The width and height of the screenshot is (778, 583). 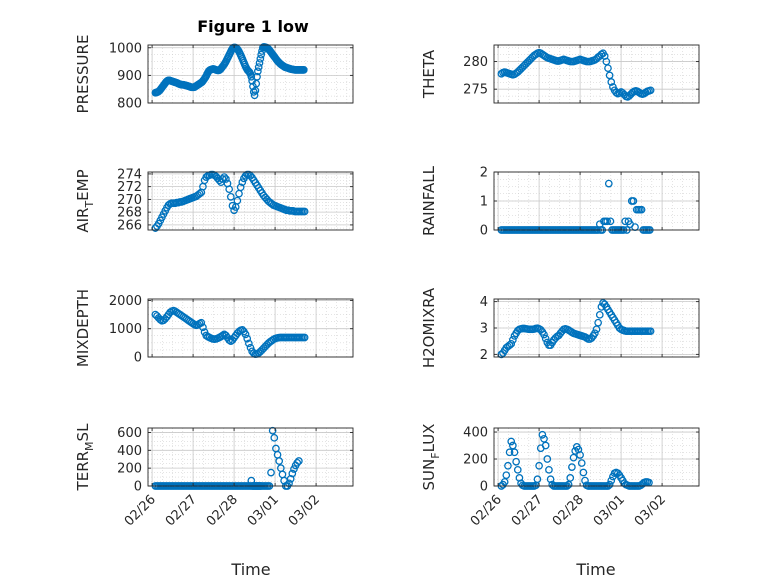 I want to click on y-axis-label: SUNFLUX, so click(x=431, y=457).